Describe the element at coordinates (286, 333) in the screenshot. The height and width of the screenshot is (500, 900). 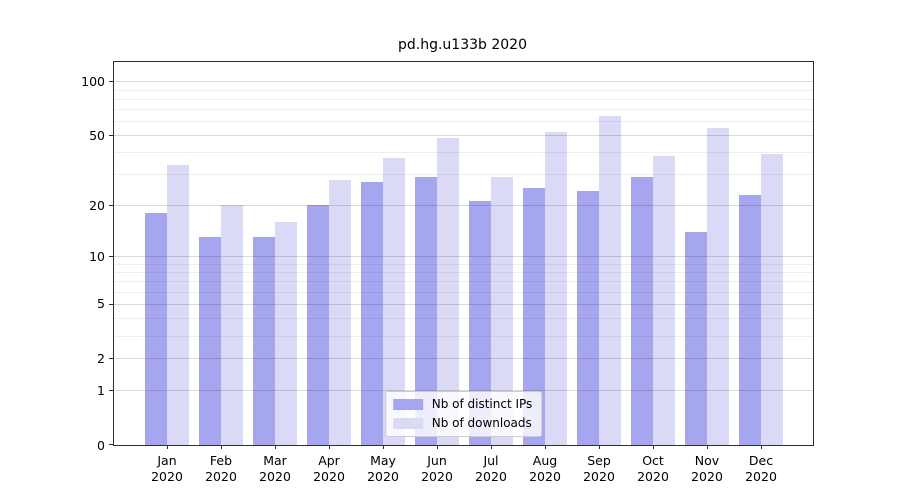
I see `bar-nb-of-downloads-mar` at that location.